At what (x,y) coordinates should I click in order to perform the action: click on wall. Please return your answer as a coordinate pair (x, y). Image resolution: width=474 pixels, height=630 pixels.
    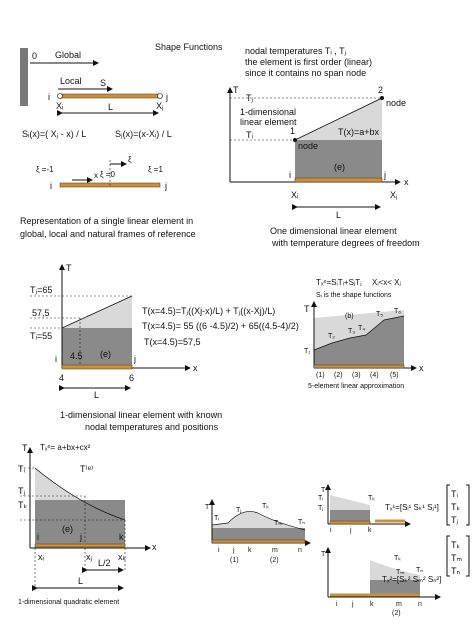
    Looking at the image, I should click on (24, 77).